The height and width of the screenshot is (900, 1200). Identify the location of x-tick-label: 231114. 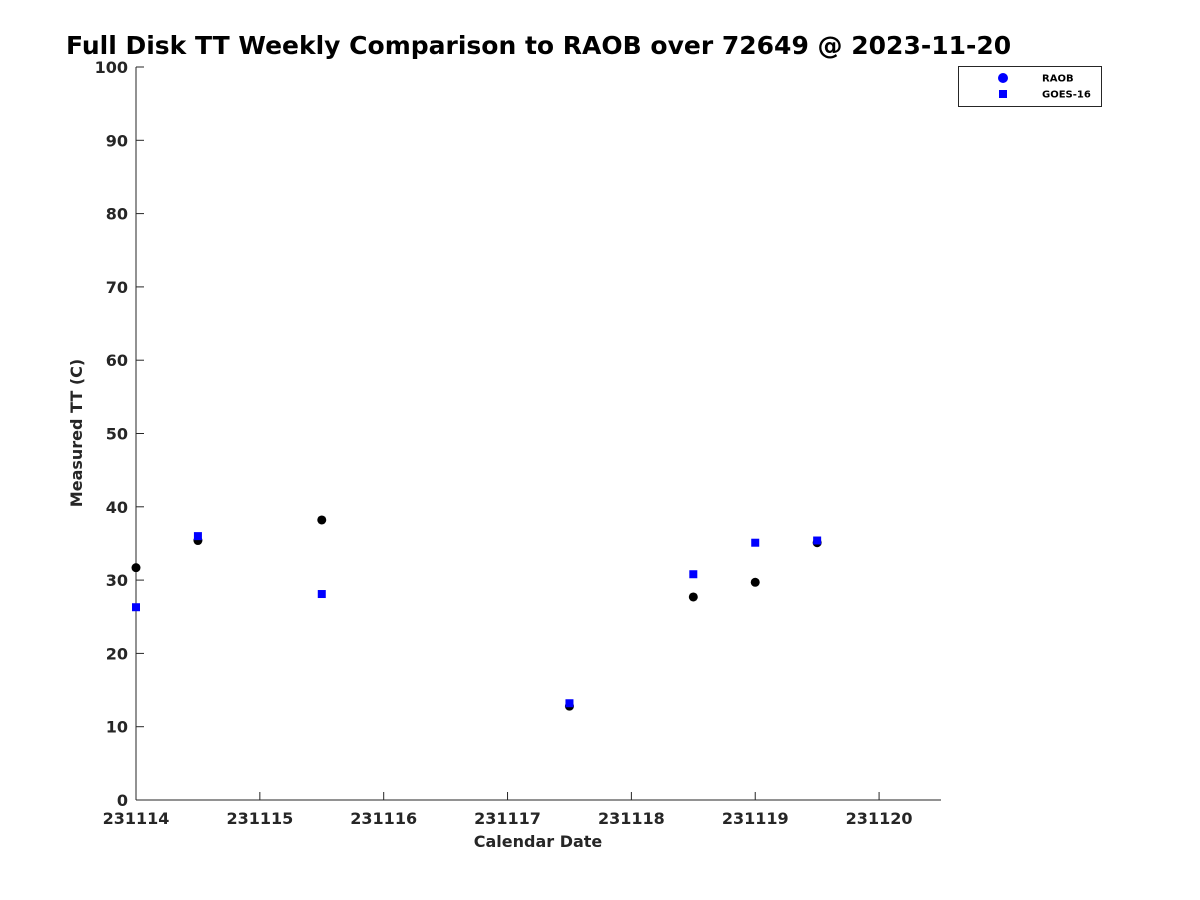
(136, 818).